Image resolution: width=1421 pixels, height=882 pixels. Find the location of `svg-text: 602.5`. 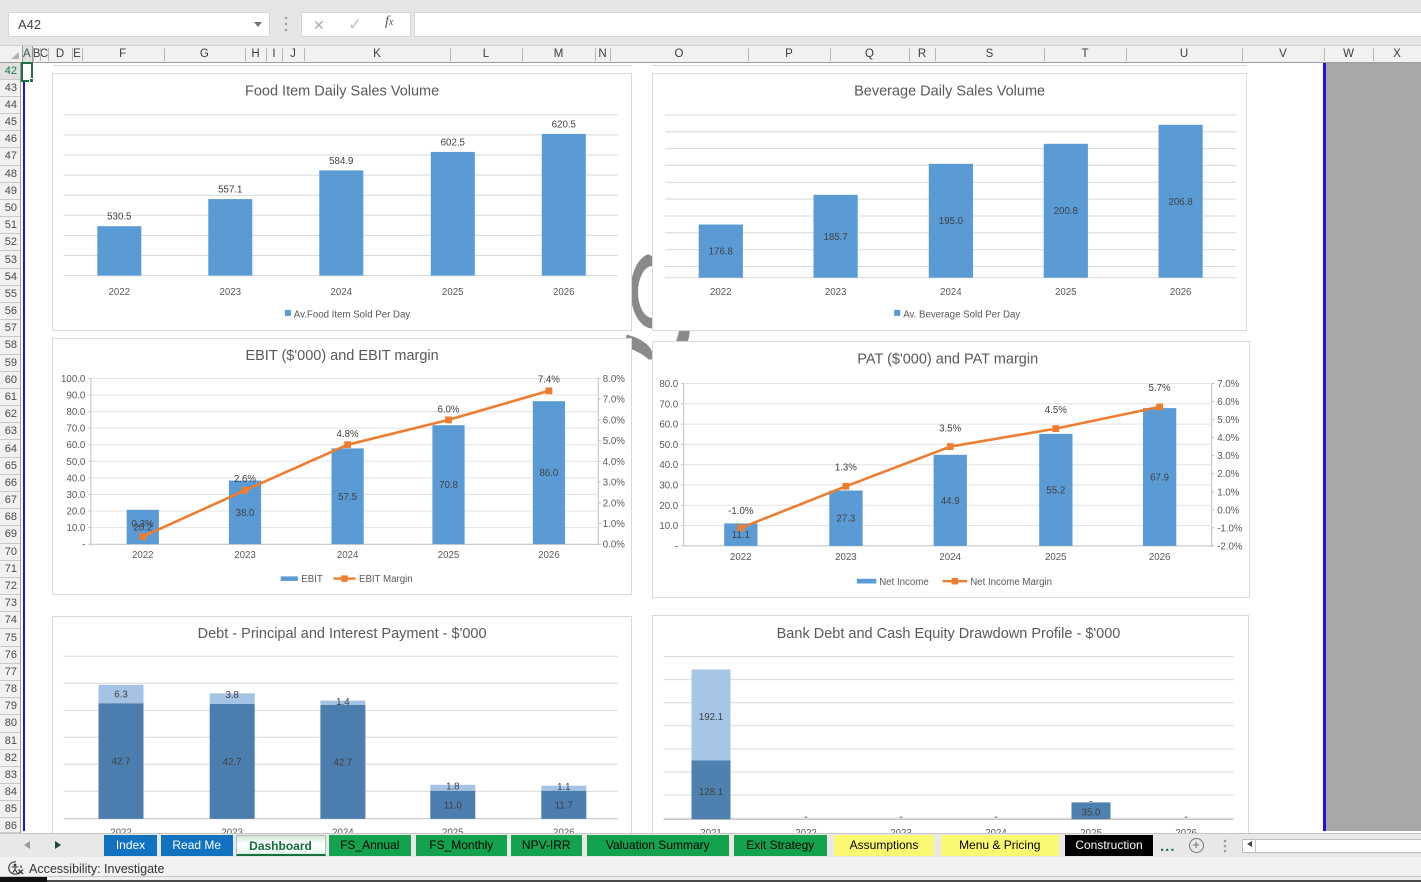

svg-text: 602.5 is located at coordinates (452, 143).